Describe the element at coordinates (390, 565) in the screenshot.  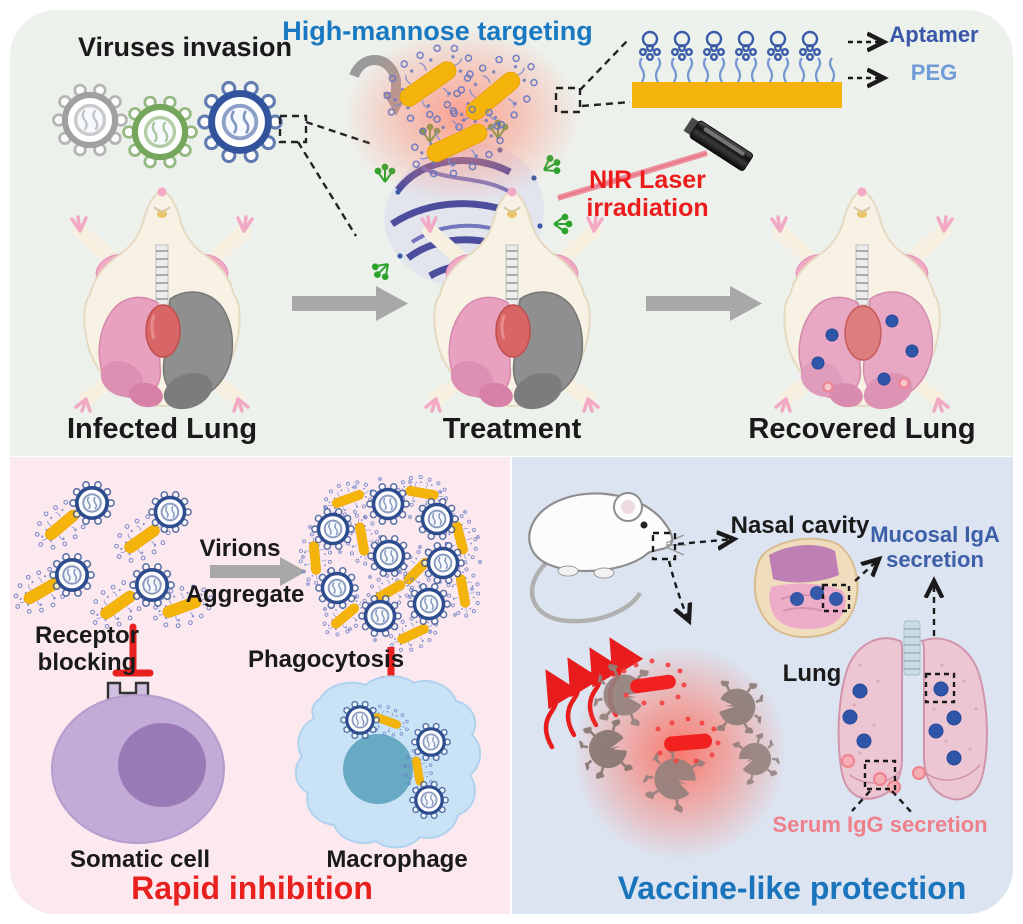
I see `virion-aggregate-cluster` at that location.